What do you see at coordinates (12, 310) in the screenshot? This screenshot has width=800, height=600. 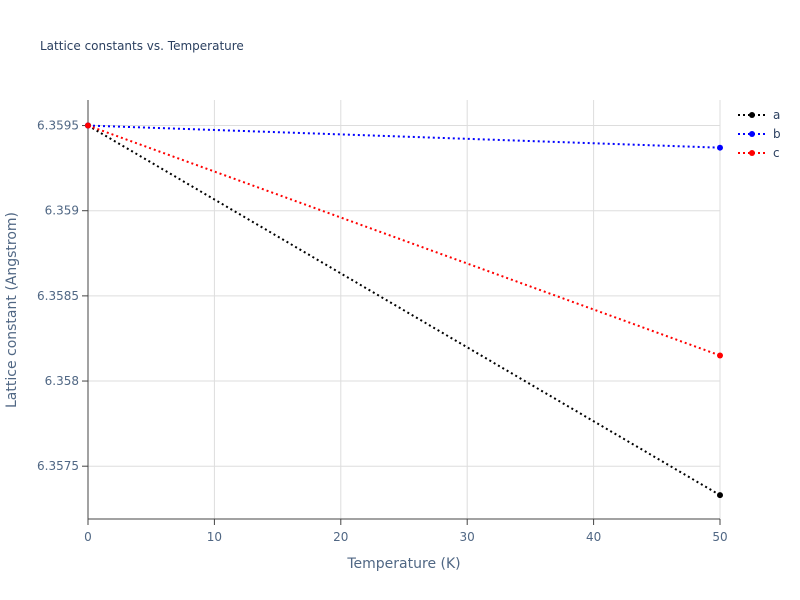 I see `y-axis-title: Lattice constant (Angstrom)` at bounding box center [12, 310].